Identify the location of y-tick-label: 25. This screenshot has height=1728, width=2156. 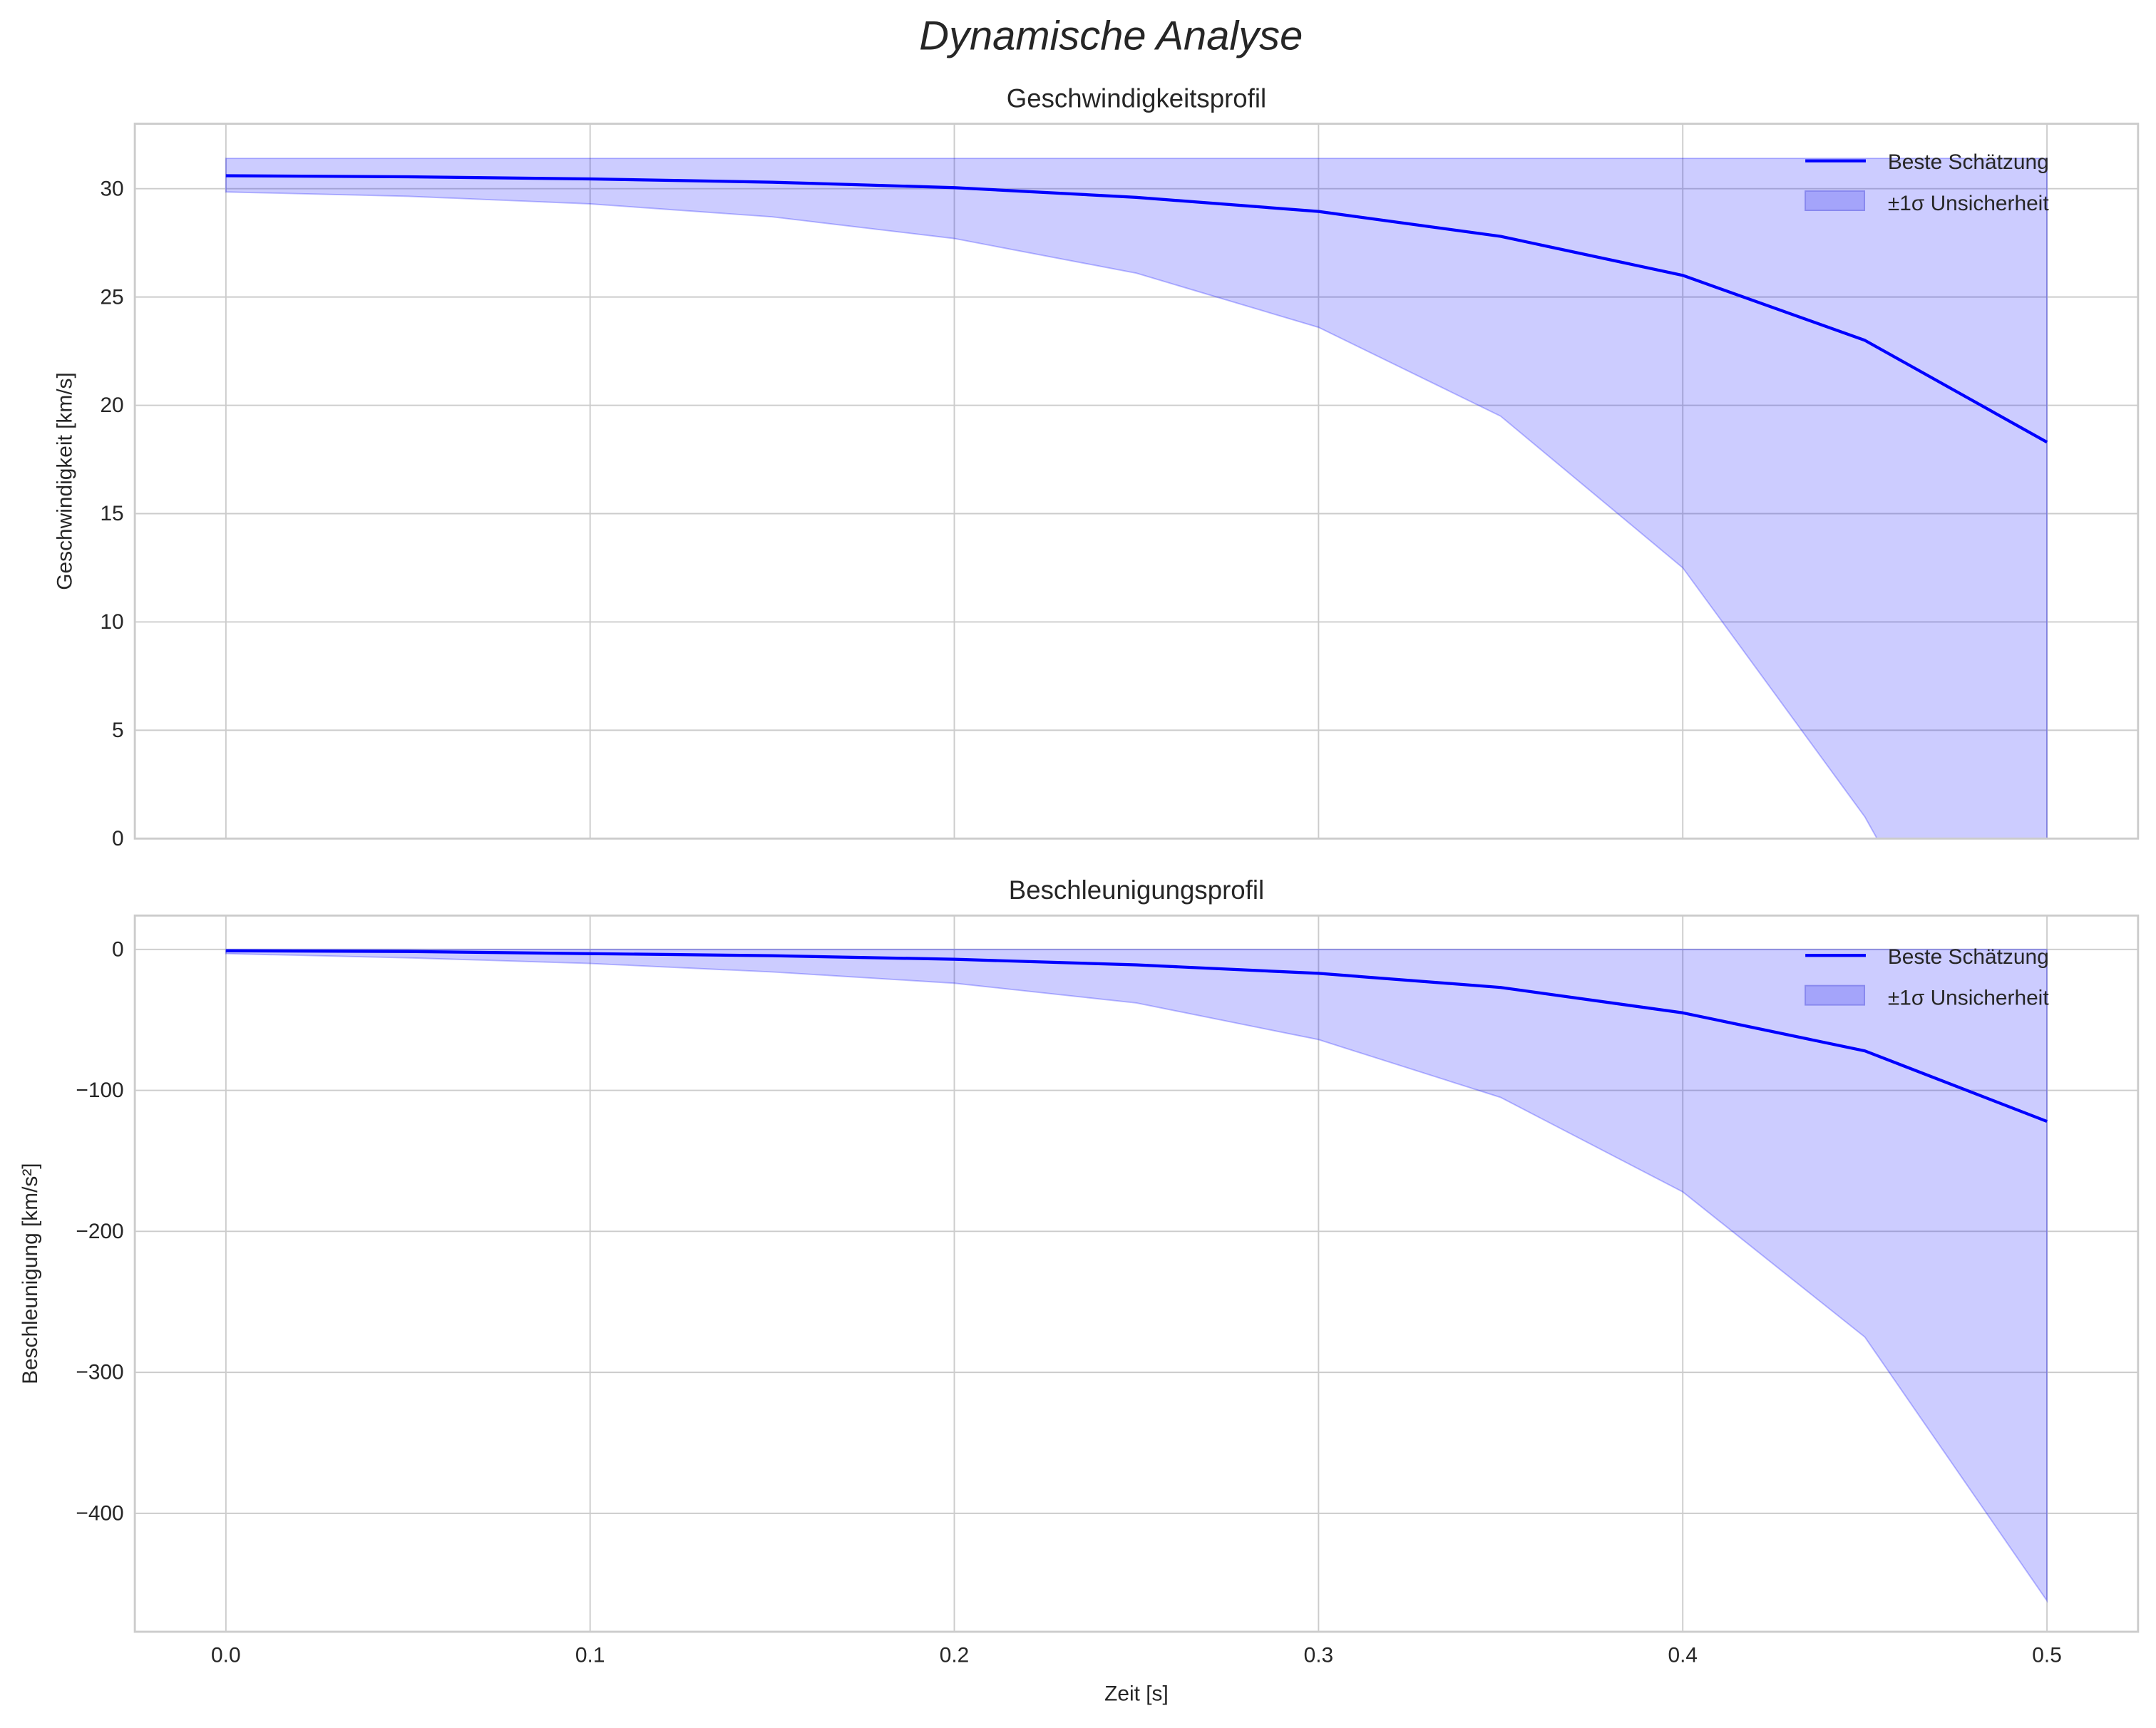
(111, 297).